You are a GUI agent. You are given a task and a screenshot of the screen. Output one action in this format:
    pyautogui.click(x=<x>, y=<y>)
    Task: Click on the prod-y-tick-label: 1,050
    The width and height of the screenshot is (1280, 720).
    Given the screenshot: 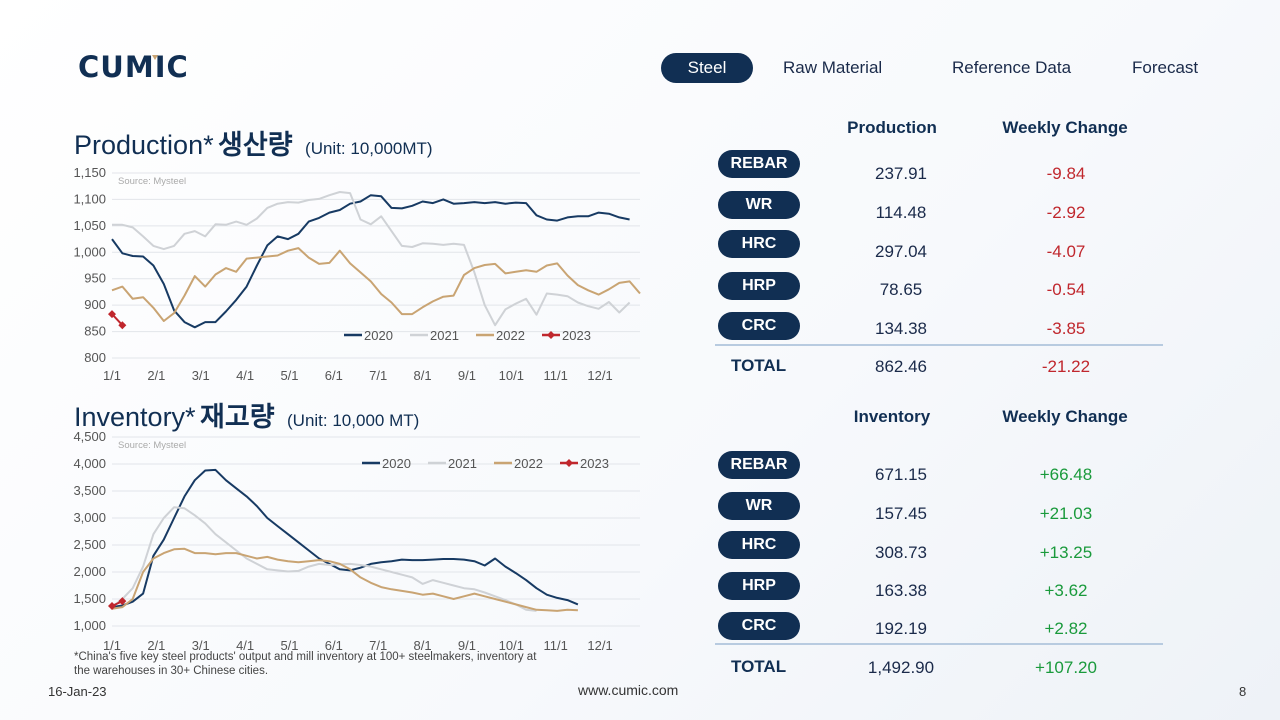 What is the action you would take?
    pyautogui.click(x=89, y=225)
    